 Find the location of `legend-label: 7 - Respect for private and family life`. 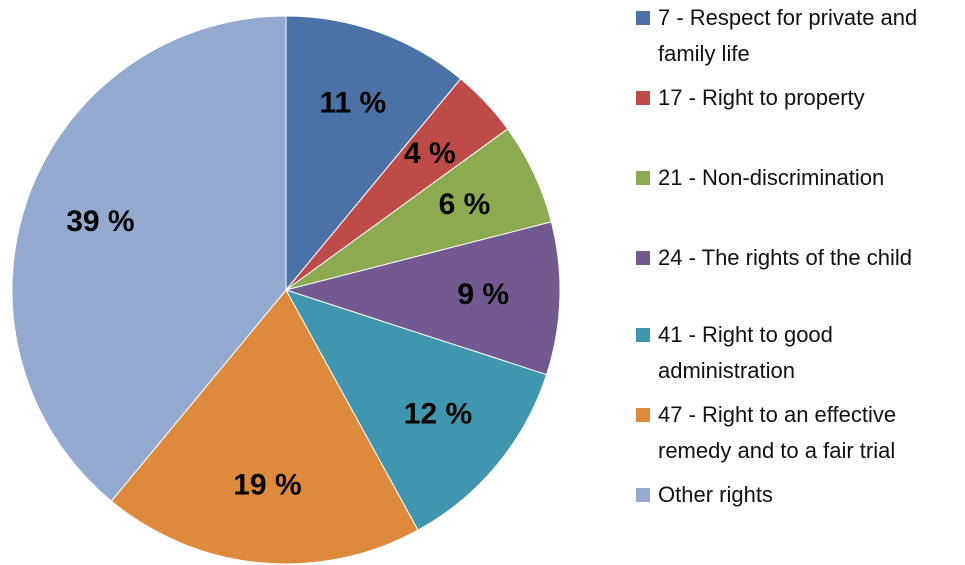

legend-label: 7 - Respect for private and family life is located at coordinates (788, 35).